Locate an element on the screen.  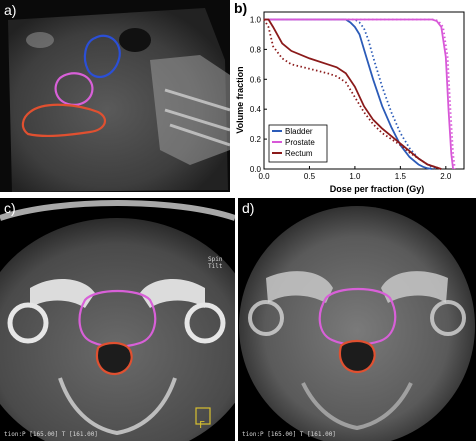
sacrum-bone is located at coordinates (190, 110).